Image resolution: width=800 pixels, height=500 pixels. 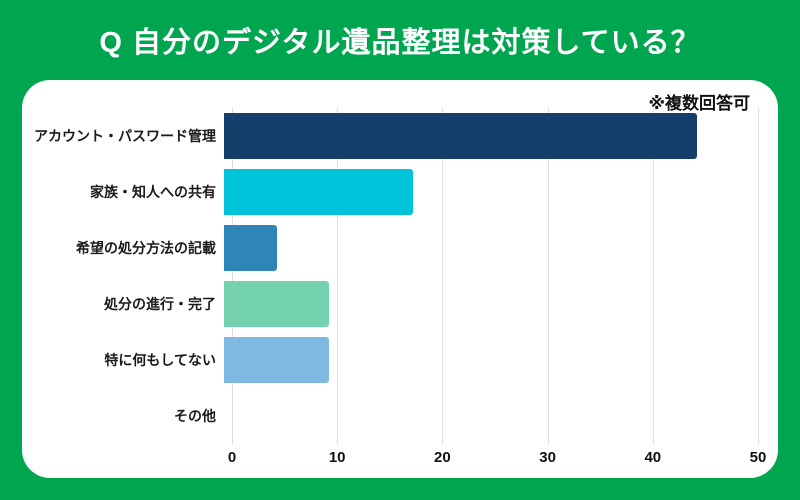 What do you see at coordinates (232, 457) in the screenshot?
I see `x-tick-label: 0` at bounding box center [232, 457].